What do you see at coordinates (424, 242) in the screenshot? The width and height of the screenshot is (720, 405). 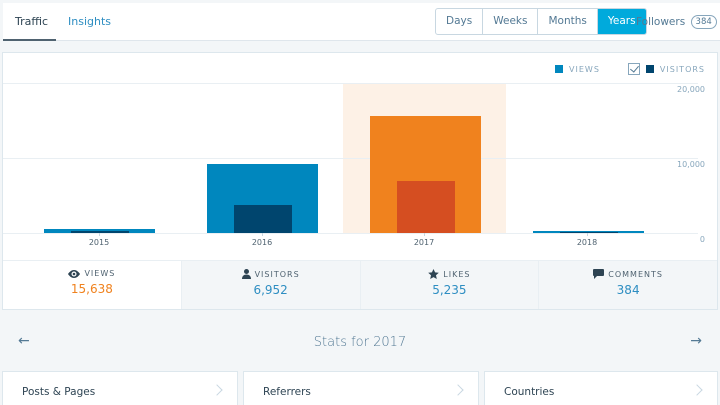 I see `x-label-2017: 2017` at bounding box center [424, 242].